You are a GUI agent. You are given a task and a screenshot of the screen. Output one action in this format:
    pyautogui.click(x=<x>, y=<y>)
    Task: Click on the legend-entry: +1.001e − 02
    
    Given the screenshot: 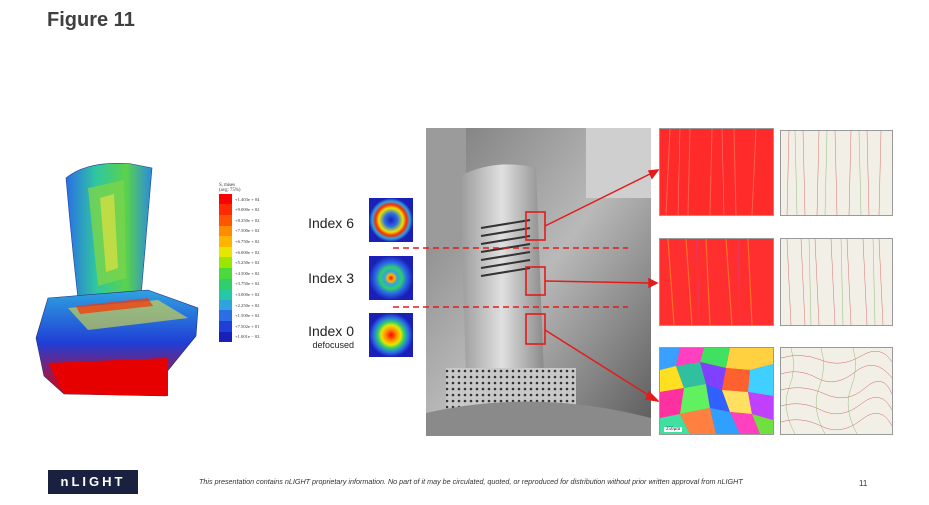 What is the action you would take?
    pyautogui.click(x=249, y=337)
    